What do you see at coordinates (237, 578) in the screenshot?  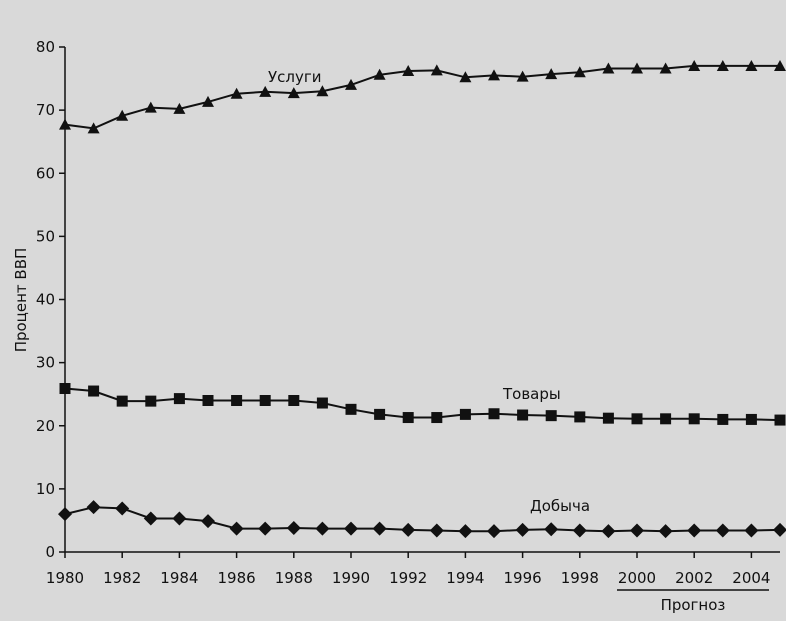 I see `x-tick-label: 1986` at bounding box center [237, 578].